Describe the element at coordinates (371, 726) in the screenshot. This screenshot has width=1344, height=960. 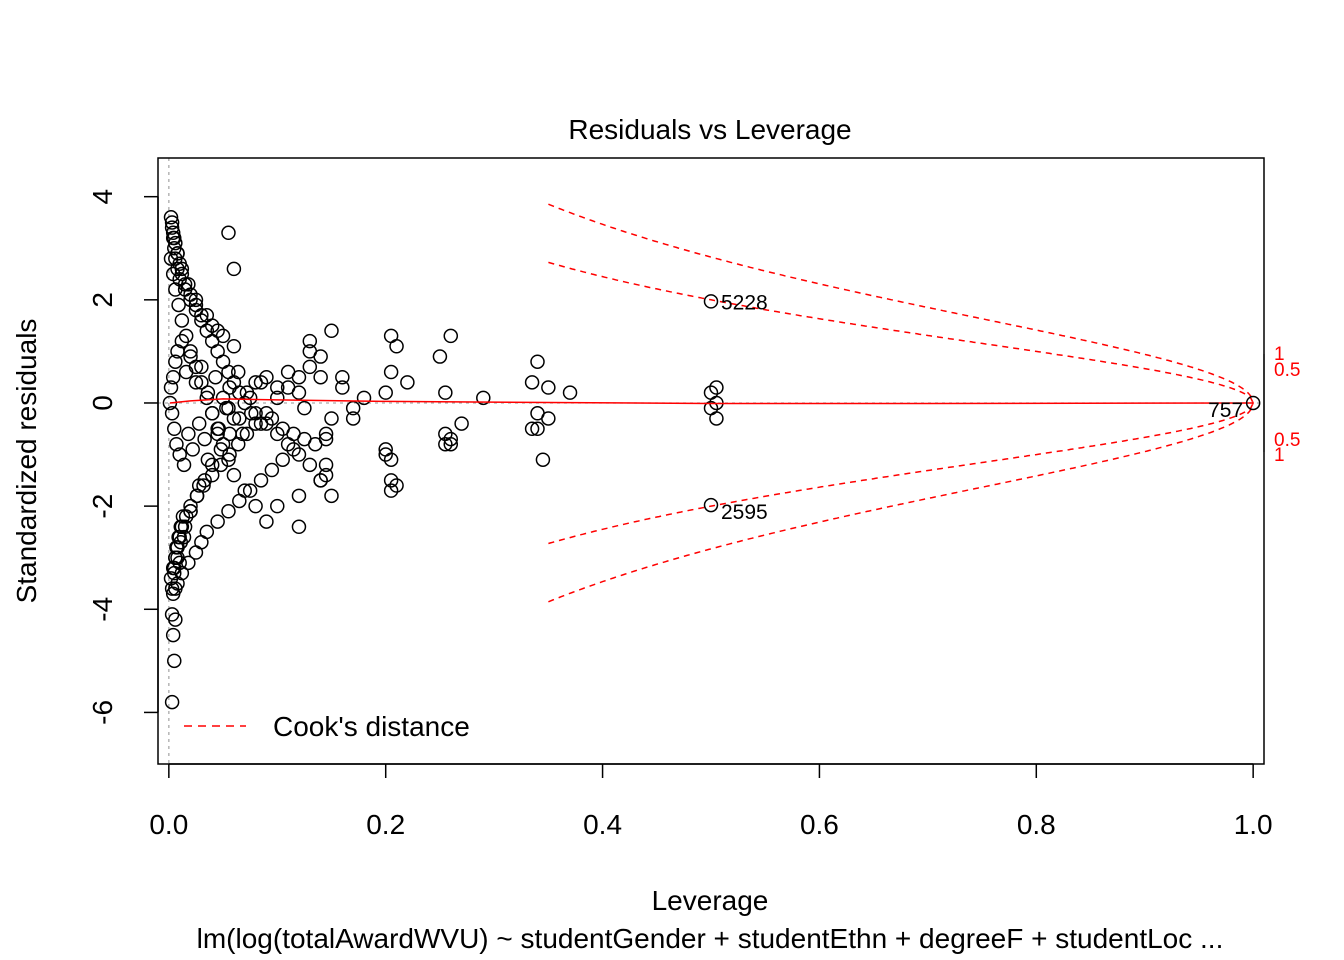
I see `legend-label: Cook's distance` at that location.